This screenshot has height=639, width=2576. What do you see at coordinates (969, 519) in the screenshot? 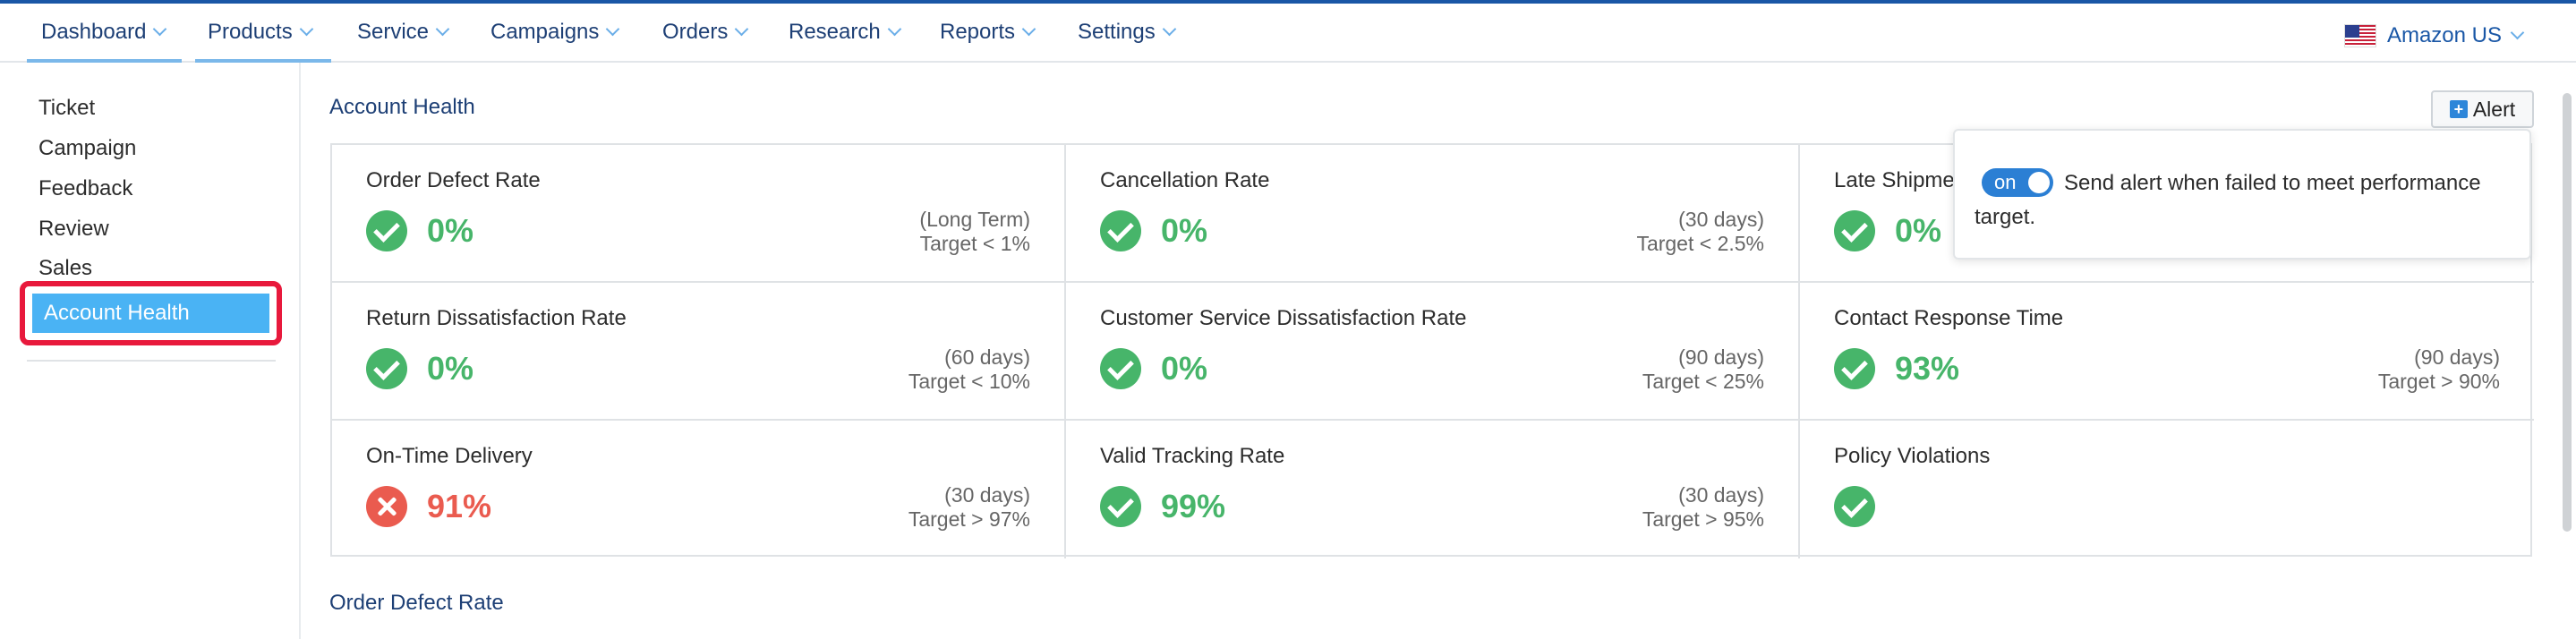
I see `metric-target: Target > 97%` at bounding box center [969, 519].